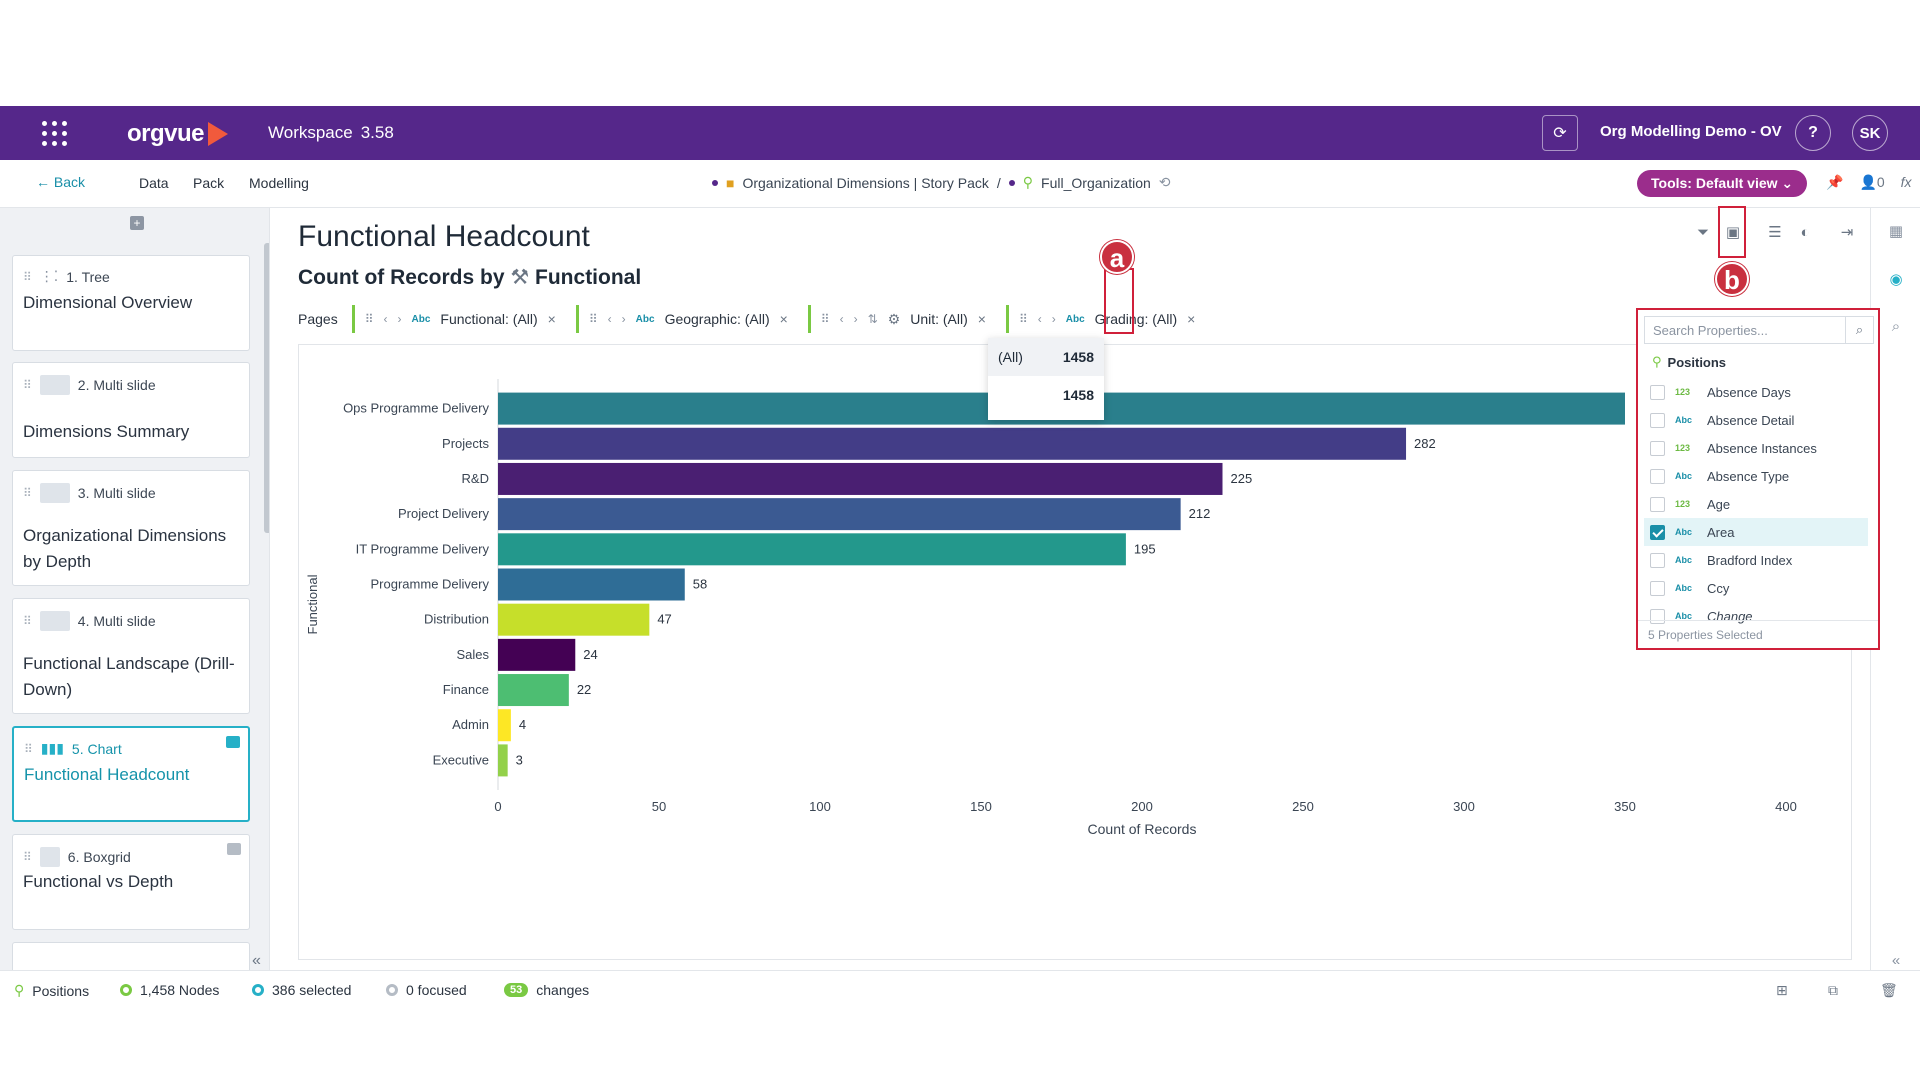 Image resolution: width=1920 pixels, height=1080 pixels. What do you see at coordinates (1835, 182) in the screenshot?
I see `pin-icon: 📌` at bounding box center [1835, 182].